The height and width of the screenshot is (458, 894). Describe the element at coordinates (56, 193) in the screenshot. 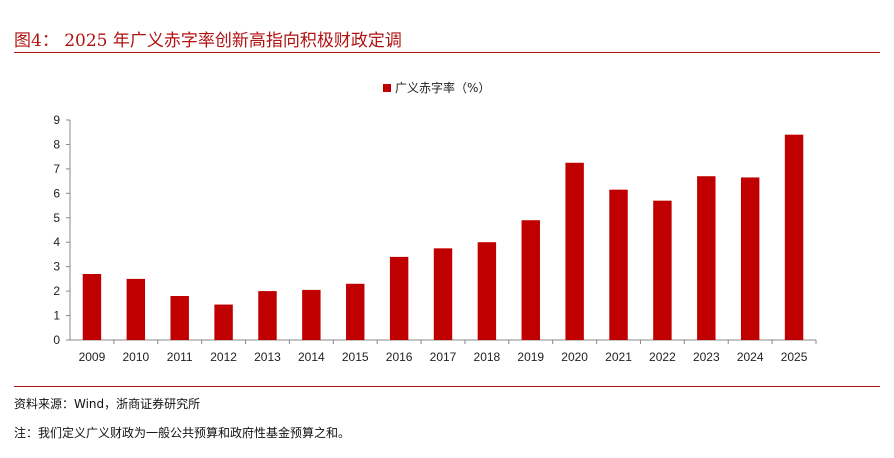

I see `y-tick-label: 6` at that location.